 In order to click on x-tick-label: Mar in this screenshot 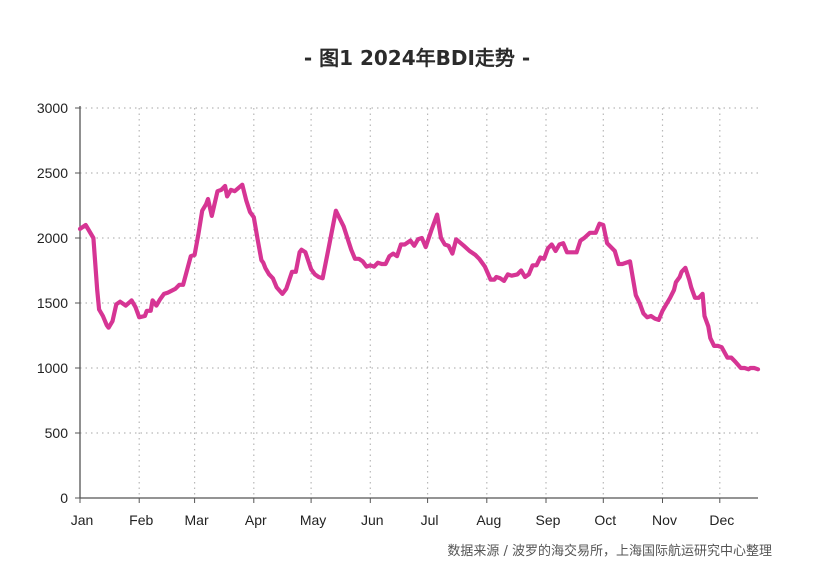, I will do `click(197, 520)`.